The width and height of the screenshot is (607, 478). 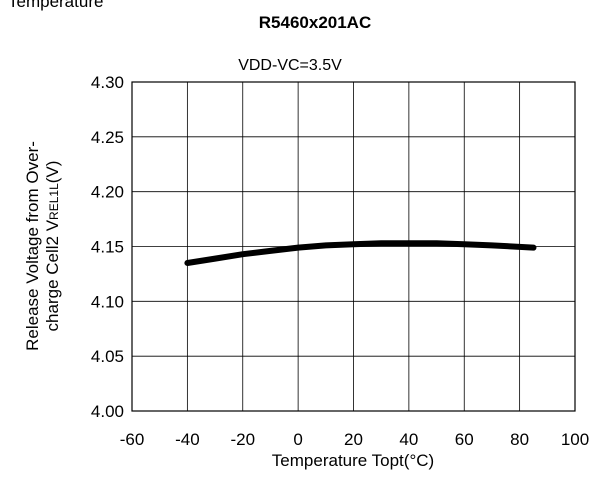 What do you see at coordinates (242, 439) in the screenshot?
I see `x-tick-label: -20` at bounding box center [242, 439].